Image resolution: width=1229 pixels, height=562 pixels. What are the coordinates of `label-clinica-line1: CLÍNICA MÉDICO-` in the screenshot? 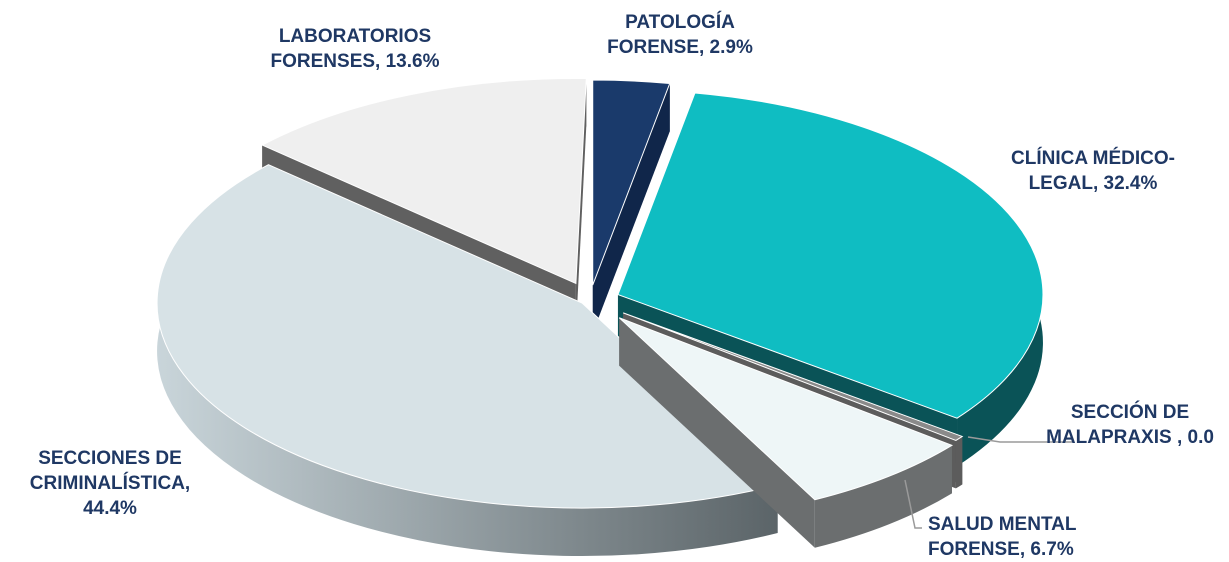 It's located at (1093, 158).